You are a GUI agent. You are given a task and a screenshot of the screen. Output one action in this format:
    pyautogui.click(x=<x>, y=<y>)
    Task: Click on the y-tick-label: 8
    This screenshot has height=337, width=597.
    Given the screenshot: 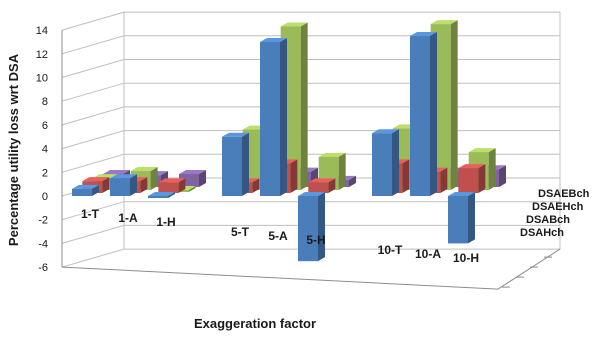 What is the action you would take?
    pyautogui.click(x=45, y=102)
    